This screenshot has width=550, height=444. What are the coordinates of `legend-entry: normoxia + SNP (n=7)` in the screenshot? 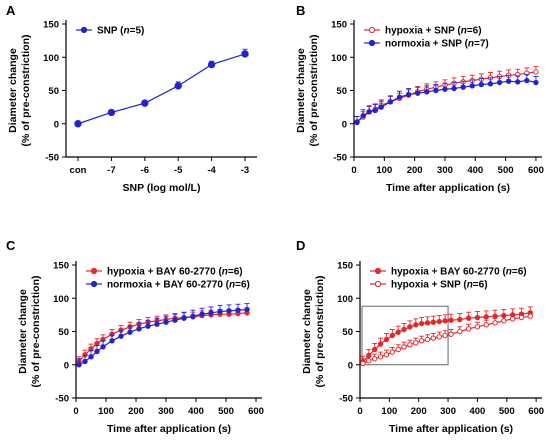 It's located at (426, 44).